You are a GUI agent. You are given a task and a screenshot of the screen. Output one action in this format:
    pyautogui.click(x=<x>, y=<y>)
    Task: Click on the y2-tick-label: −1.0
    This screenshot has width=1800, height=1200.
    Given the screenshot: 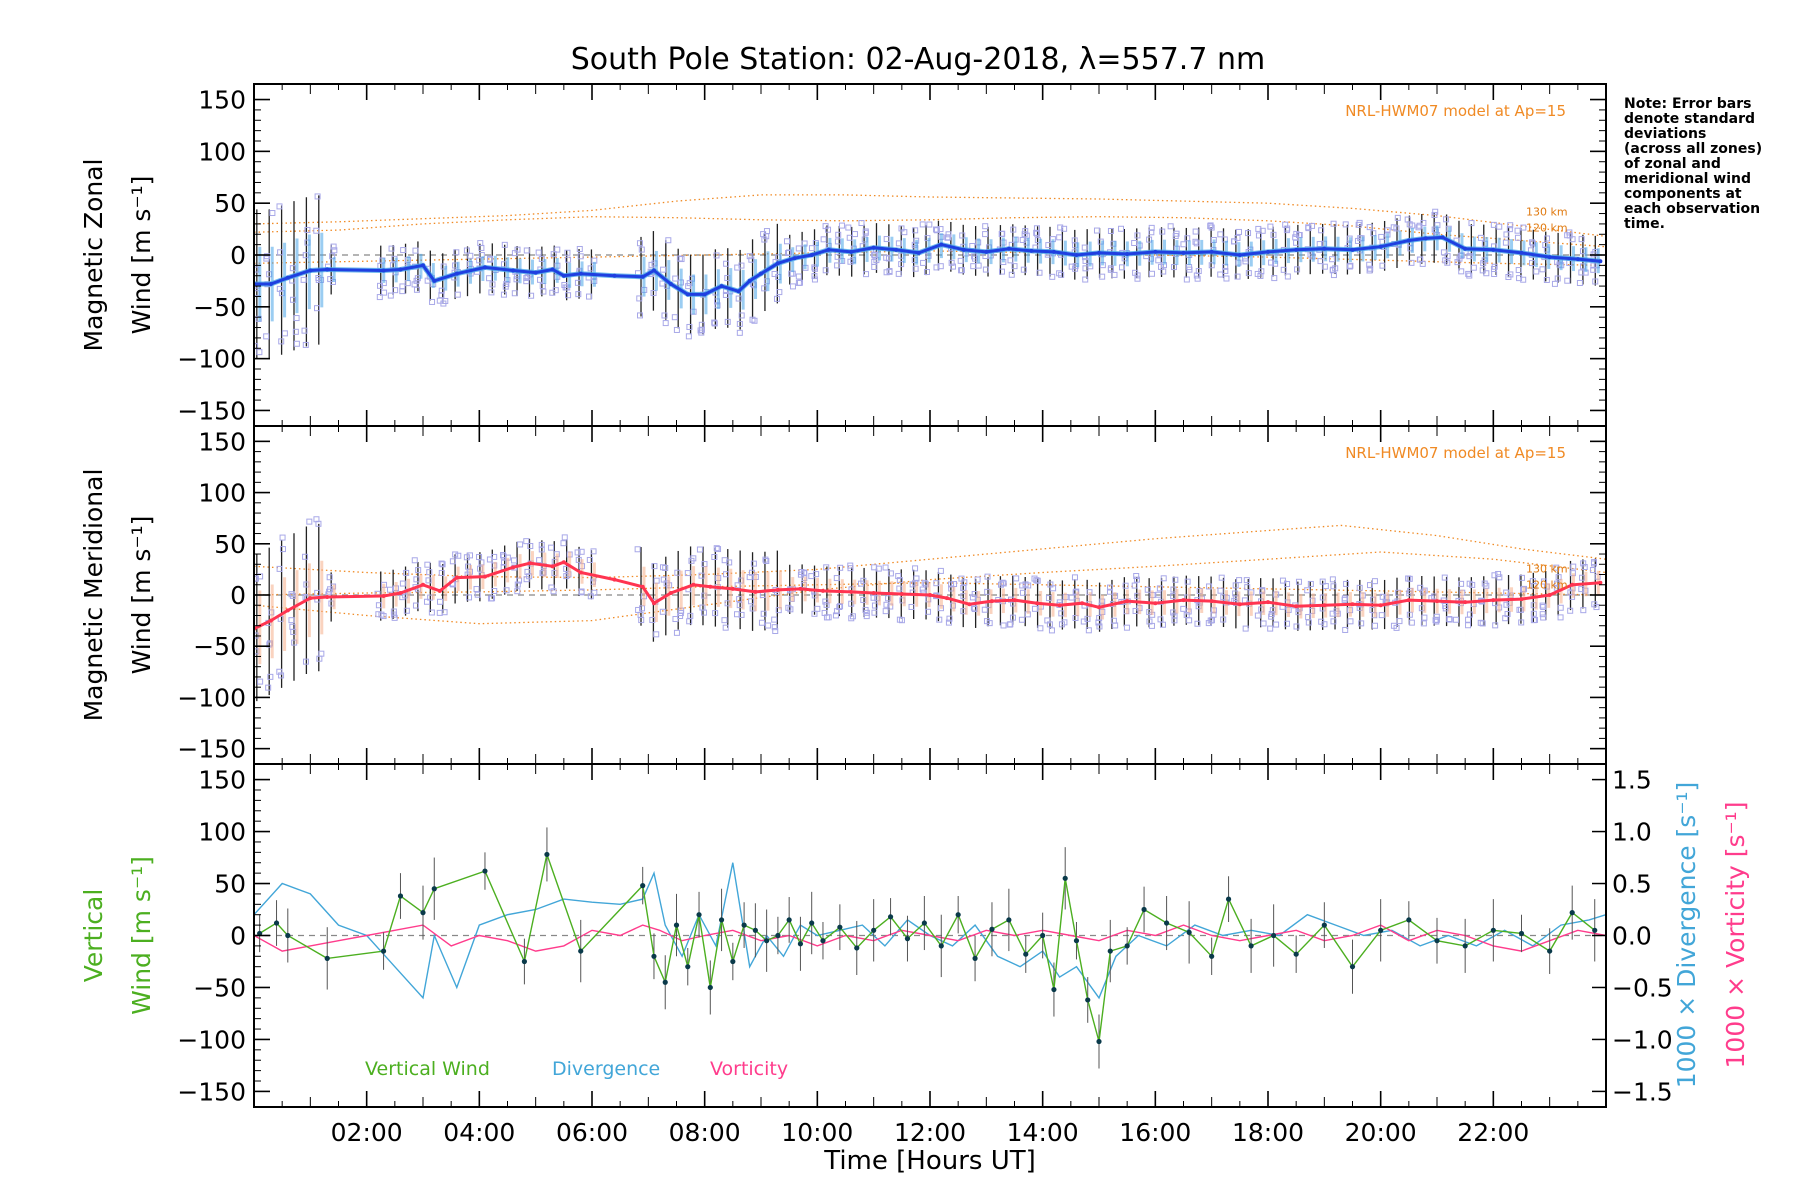 What is the action you would take?
    pyautogui.click(x=1642, y=1039)
    